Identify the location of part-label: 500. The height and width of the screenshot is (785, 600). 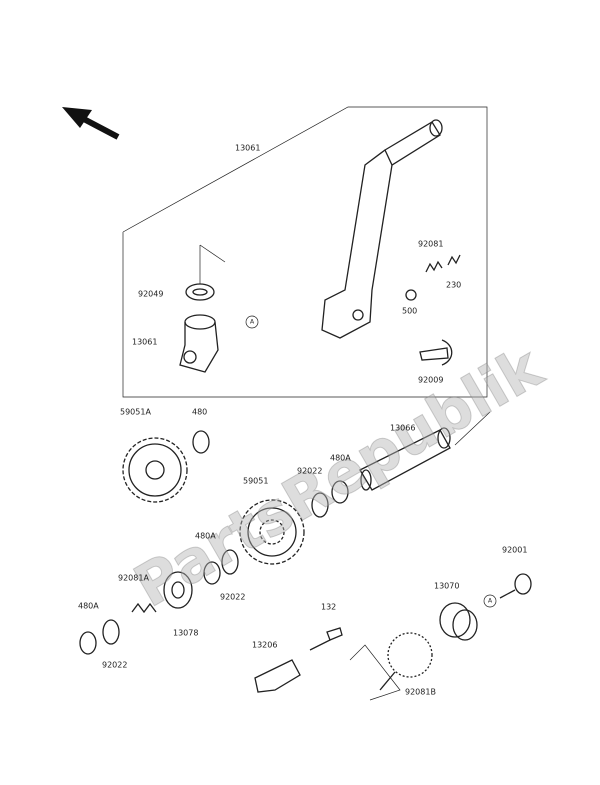
(409, 311).